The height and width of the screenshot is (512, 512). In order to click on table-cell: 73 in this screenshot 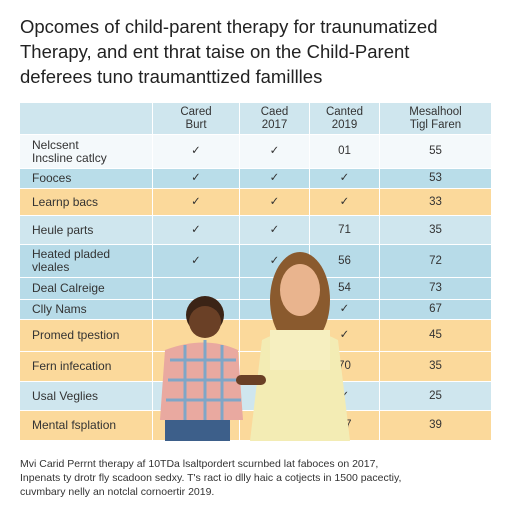, I will do `click(436, 289)`.